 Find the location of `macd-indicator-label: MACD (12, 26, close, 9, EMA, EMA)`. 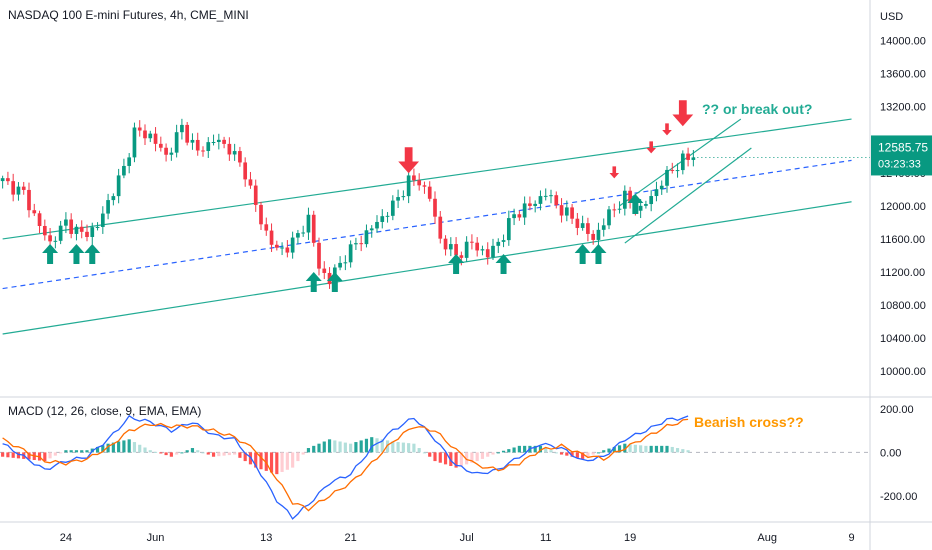

macd-indicator-label: MACD (12, 26, close, 9, EMA, EMA) is located at coordinates (105, 411).